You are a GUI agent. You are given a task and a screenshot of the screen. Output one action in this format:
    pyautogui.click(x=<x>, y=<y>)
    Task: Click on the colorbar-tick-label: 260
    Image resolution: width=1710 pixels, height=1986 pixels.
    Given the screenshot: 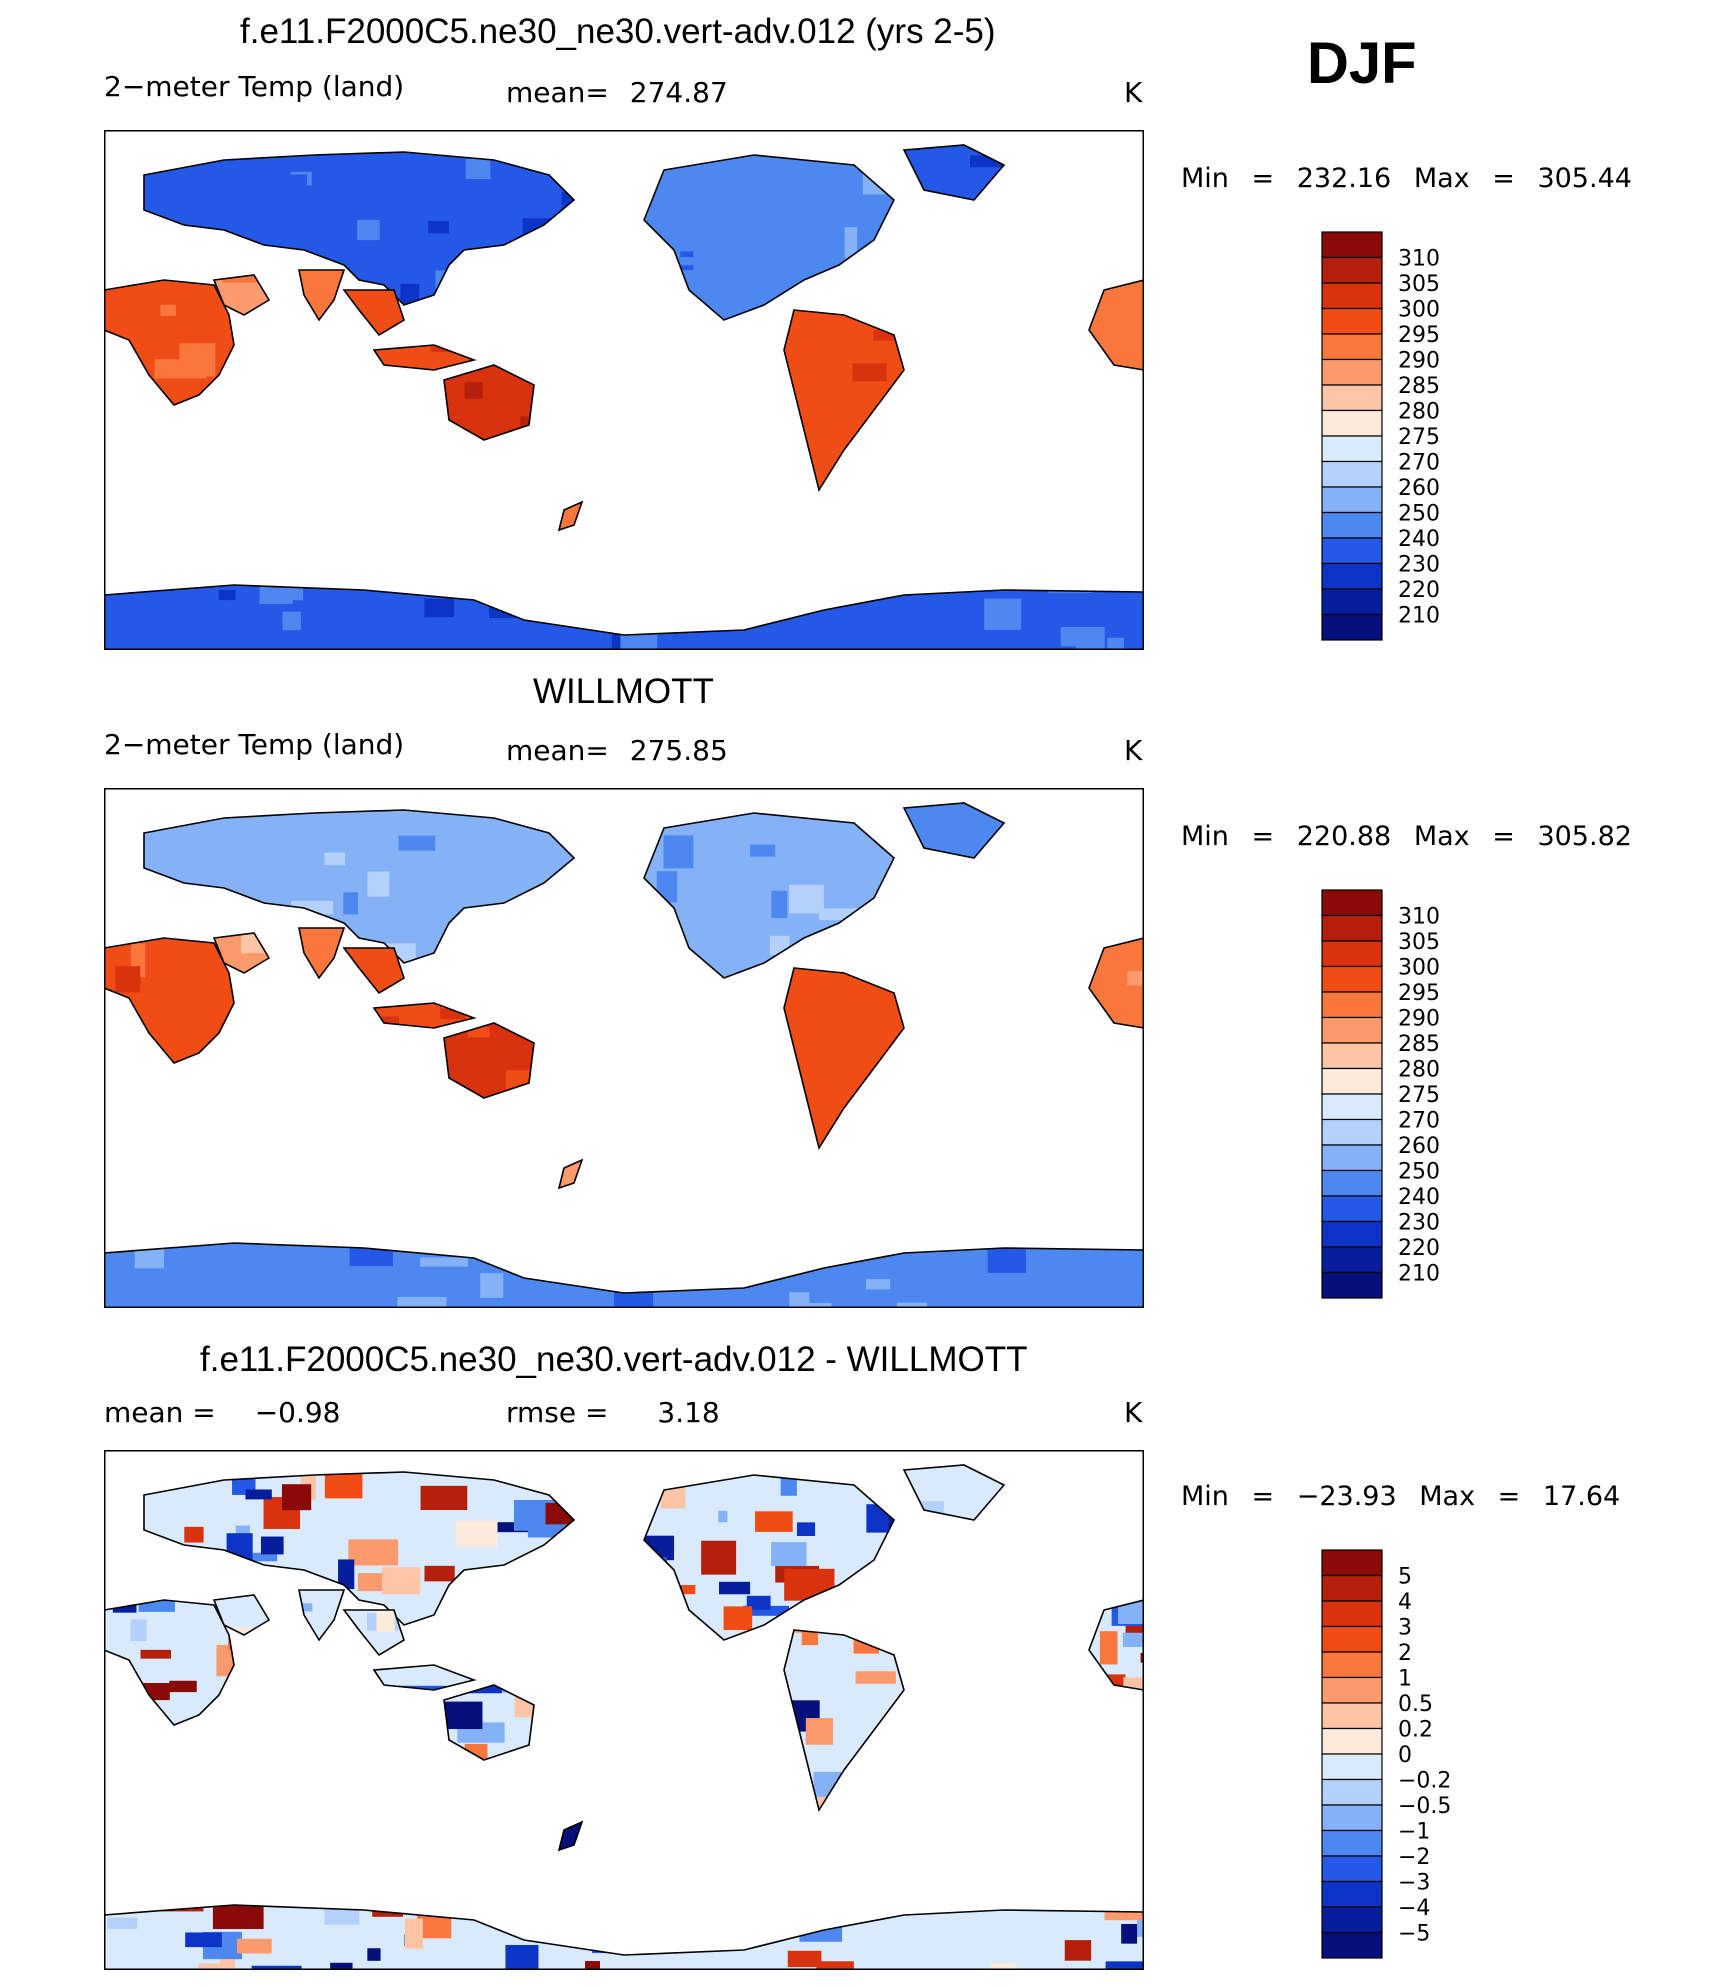 What is the action you would take?
    pyautogui.click(x=1419, y=1146)
    